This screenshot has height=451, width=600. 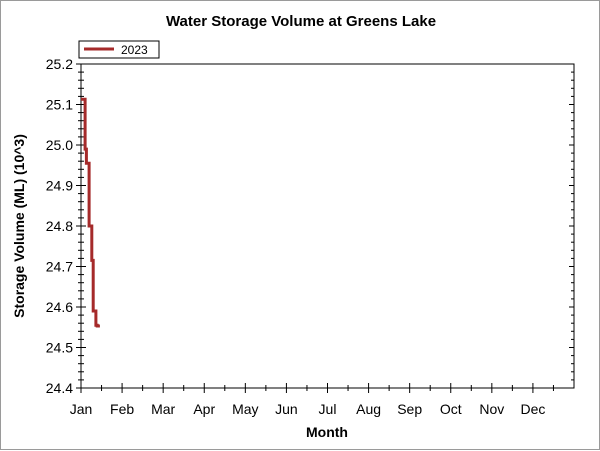 What do you see at coordinates (59, 267) in the screenshot?
I see `y-tick-label: 24.7` at bounding box center [59, 267].